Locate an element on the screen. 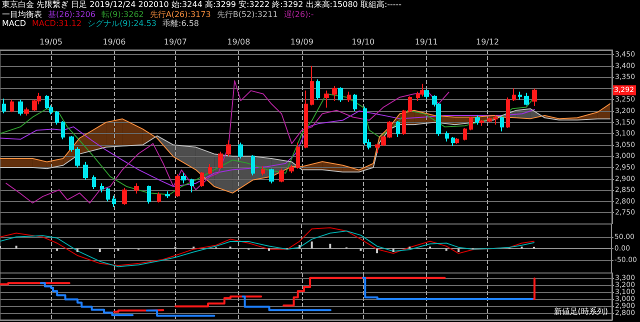 This screenshot has height=322, width=640. x-tick-label: 19/09 is located at coordinates (302, 42).